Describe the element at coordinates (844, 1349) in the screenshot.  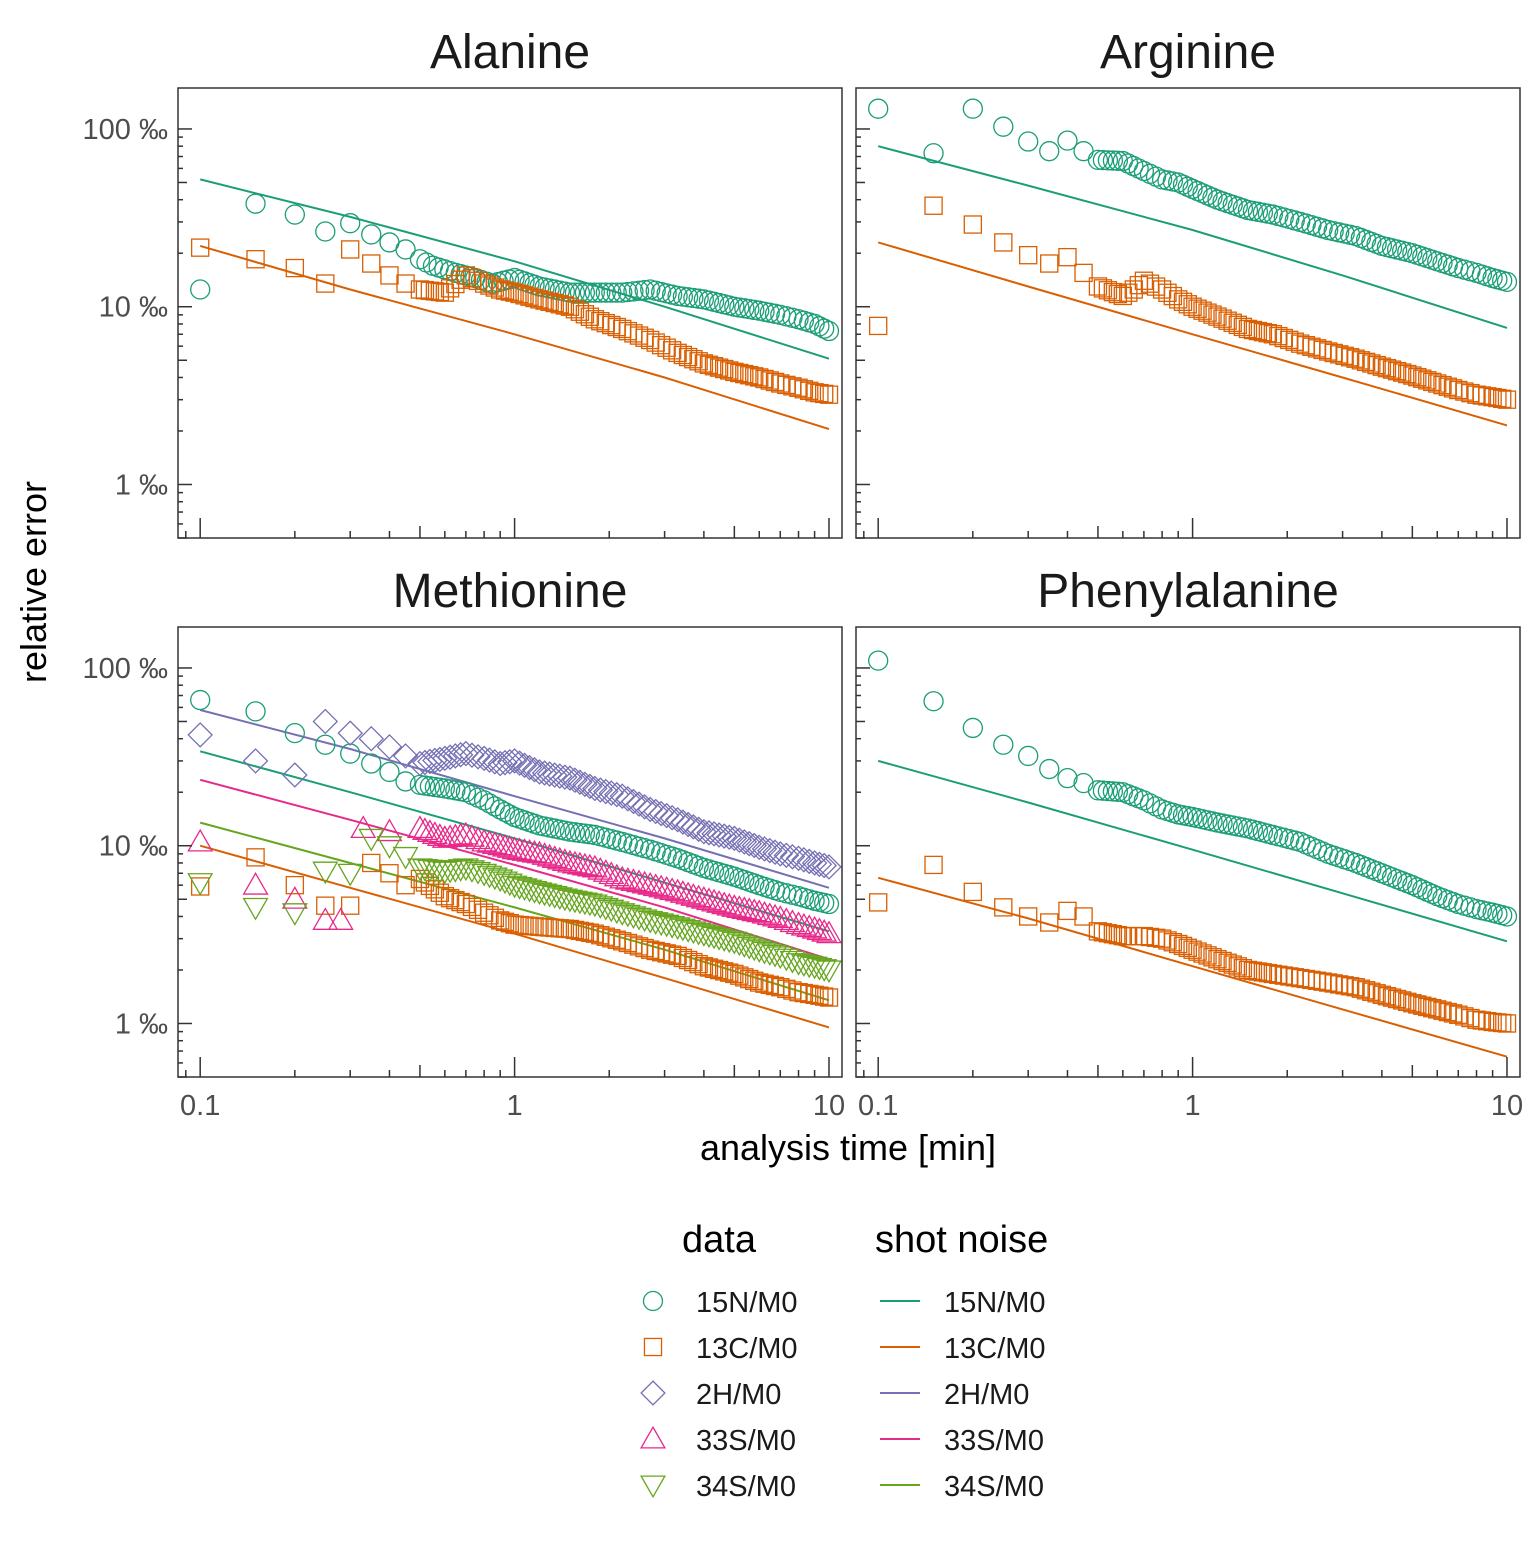
I see `legend-row-13c-m0: 13C/M0 13C/M0` at that location.